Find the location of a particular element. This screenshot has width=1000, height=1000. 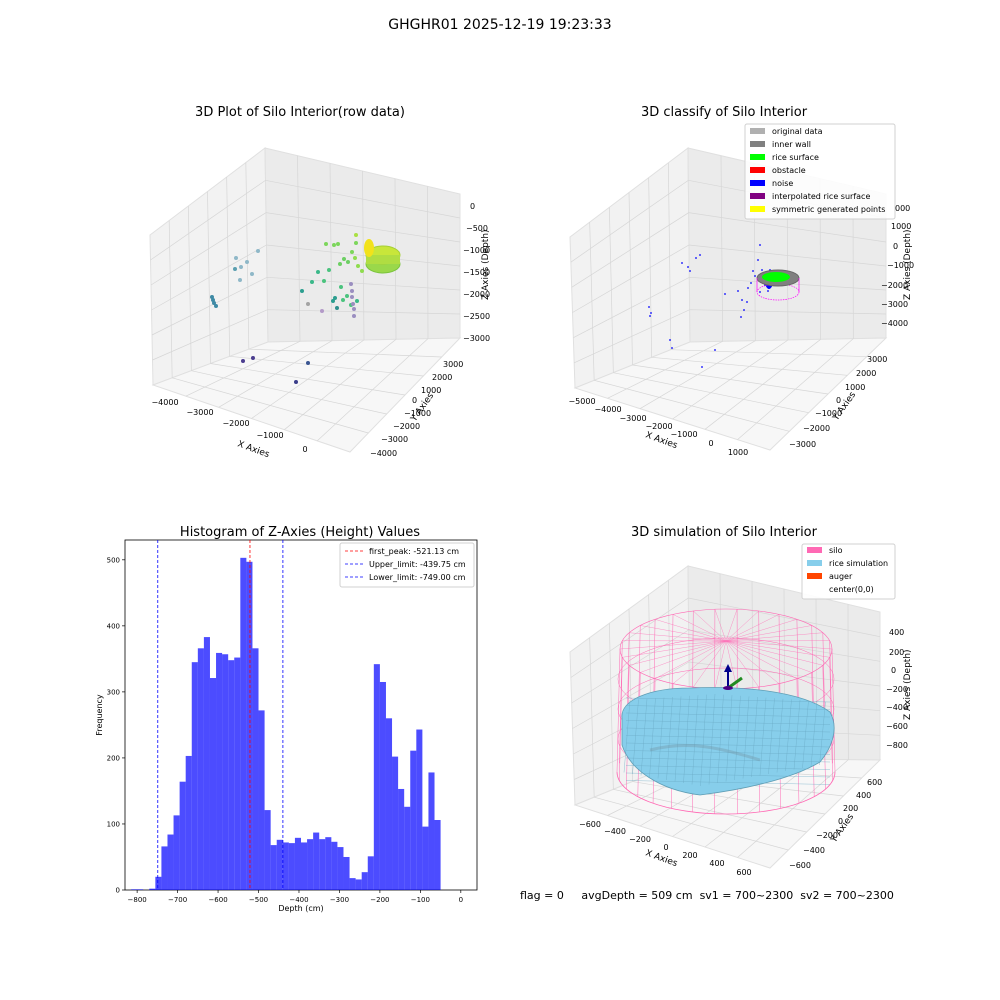

simulation-panel-title: 3D simulation of Silo Interior is located at coordinates (724, 532).